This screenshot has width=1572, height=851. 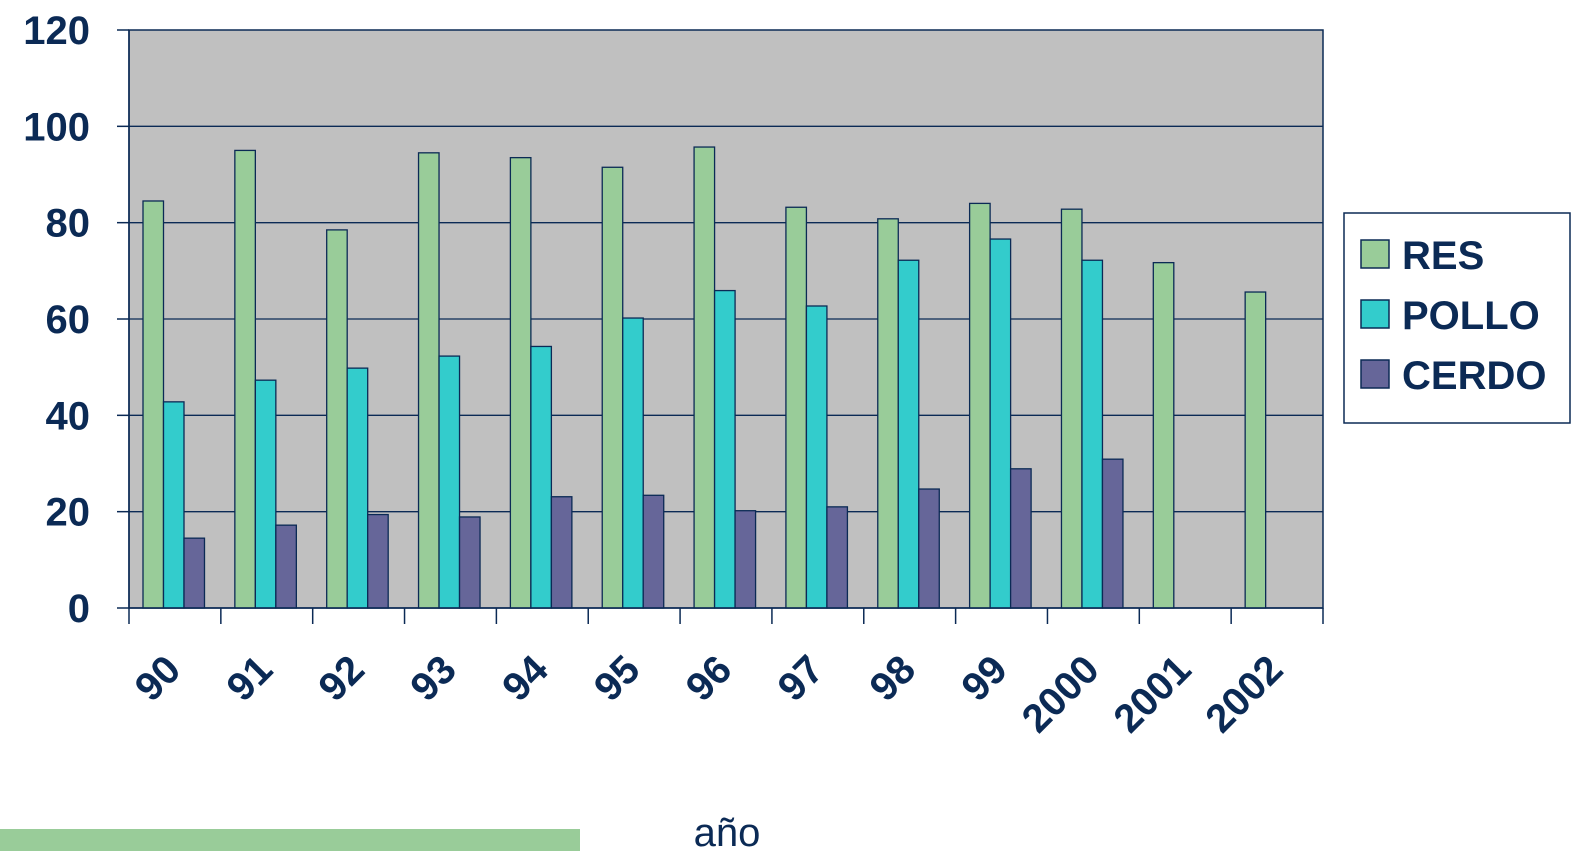 I want to click on legend-swatch-cerdo, so click(x=1375, y=374).